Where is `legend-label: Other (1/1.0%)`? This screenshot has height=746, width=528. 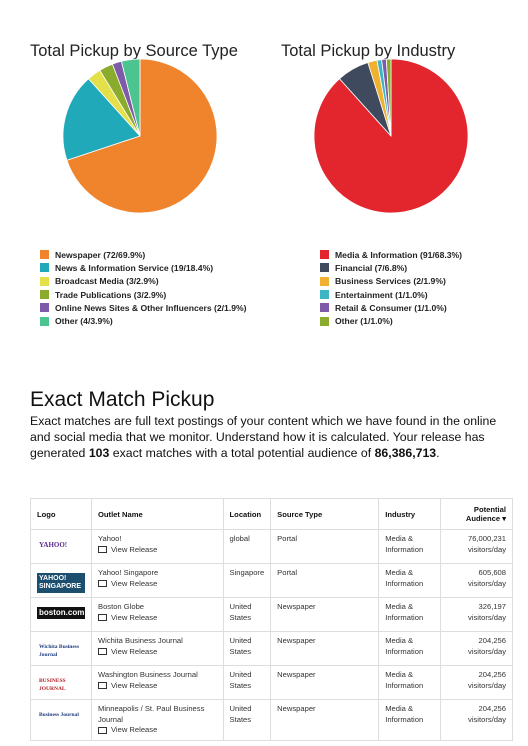
legend-label: Other (1/1.0%) is located at coordinates (364, 321).